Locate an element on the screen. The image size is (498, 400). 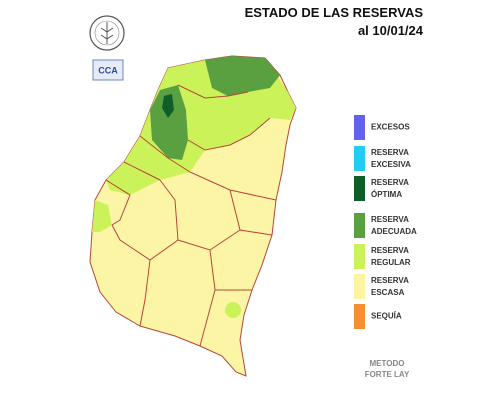
legend-label: ÓPTIMA is located at coordinates (386, 194).